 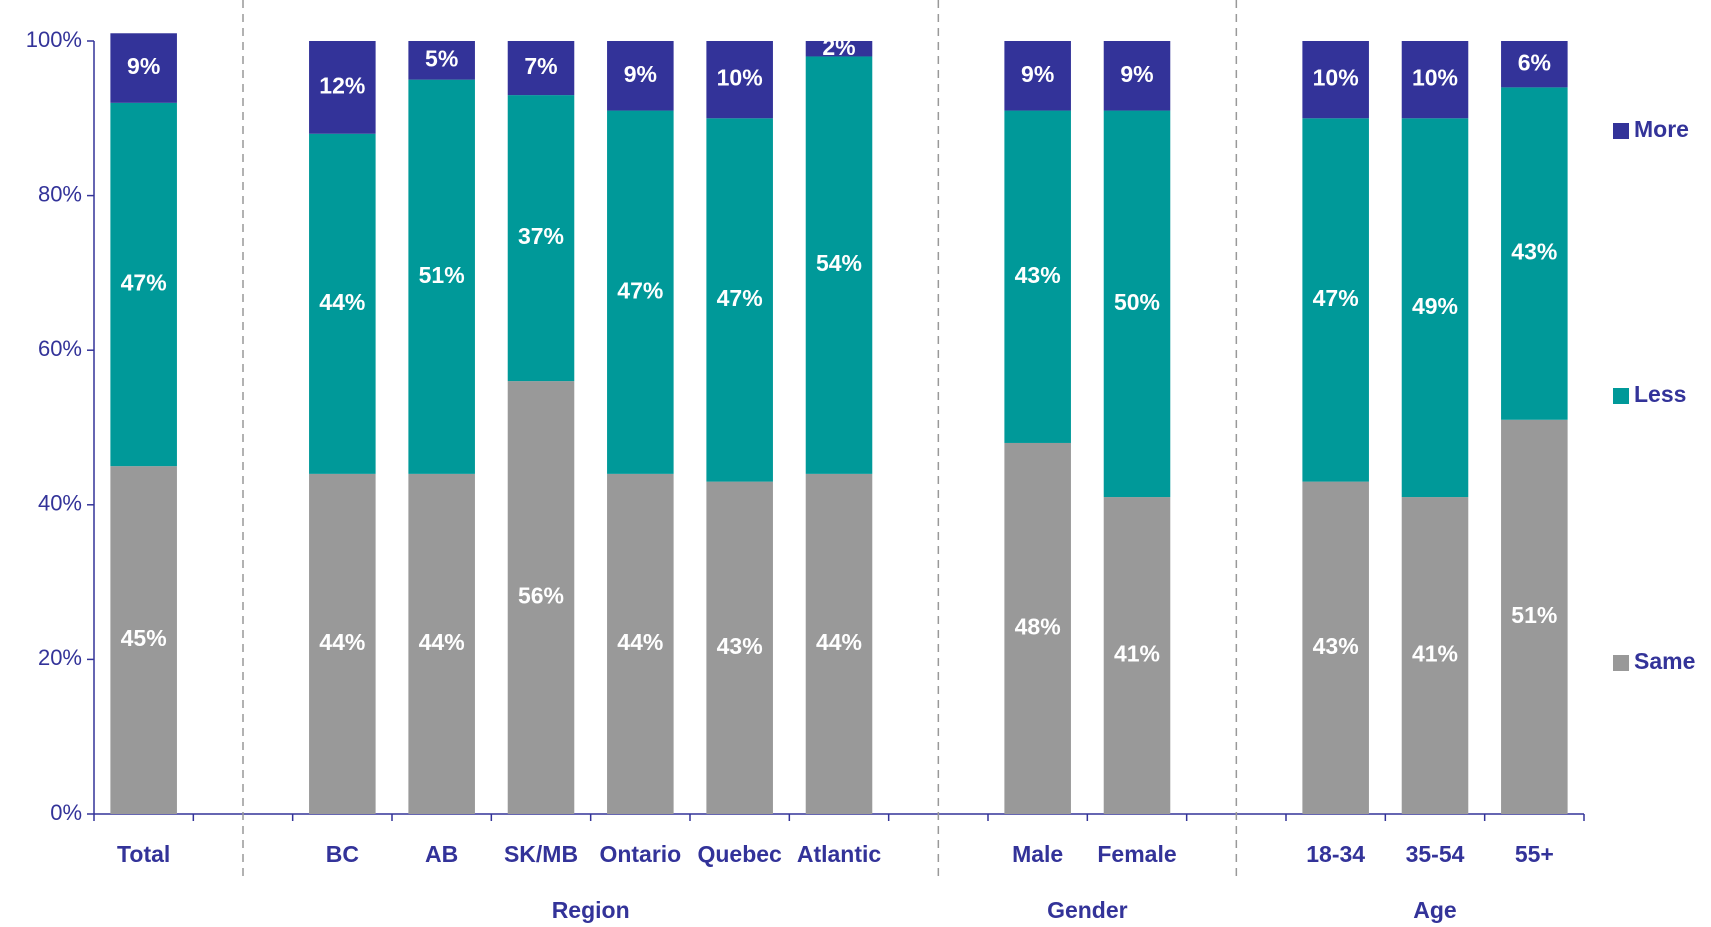 I want to click on y-tick-label: 20%, so click(x=60, y=657).